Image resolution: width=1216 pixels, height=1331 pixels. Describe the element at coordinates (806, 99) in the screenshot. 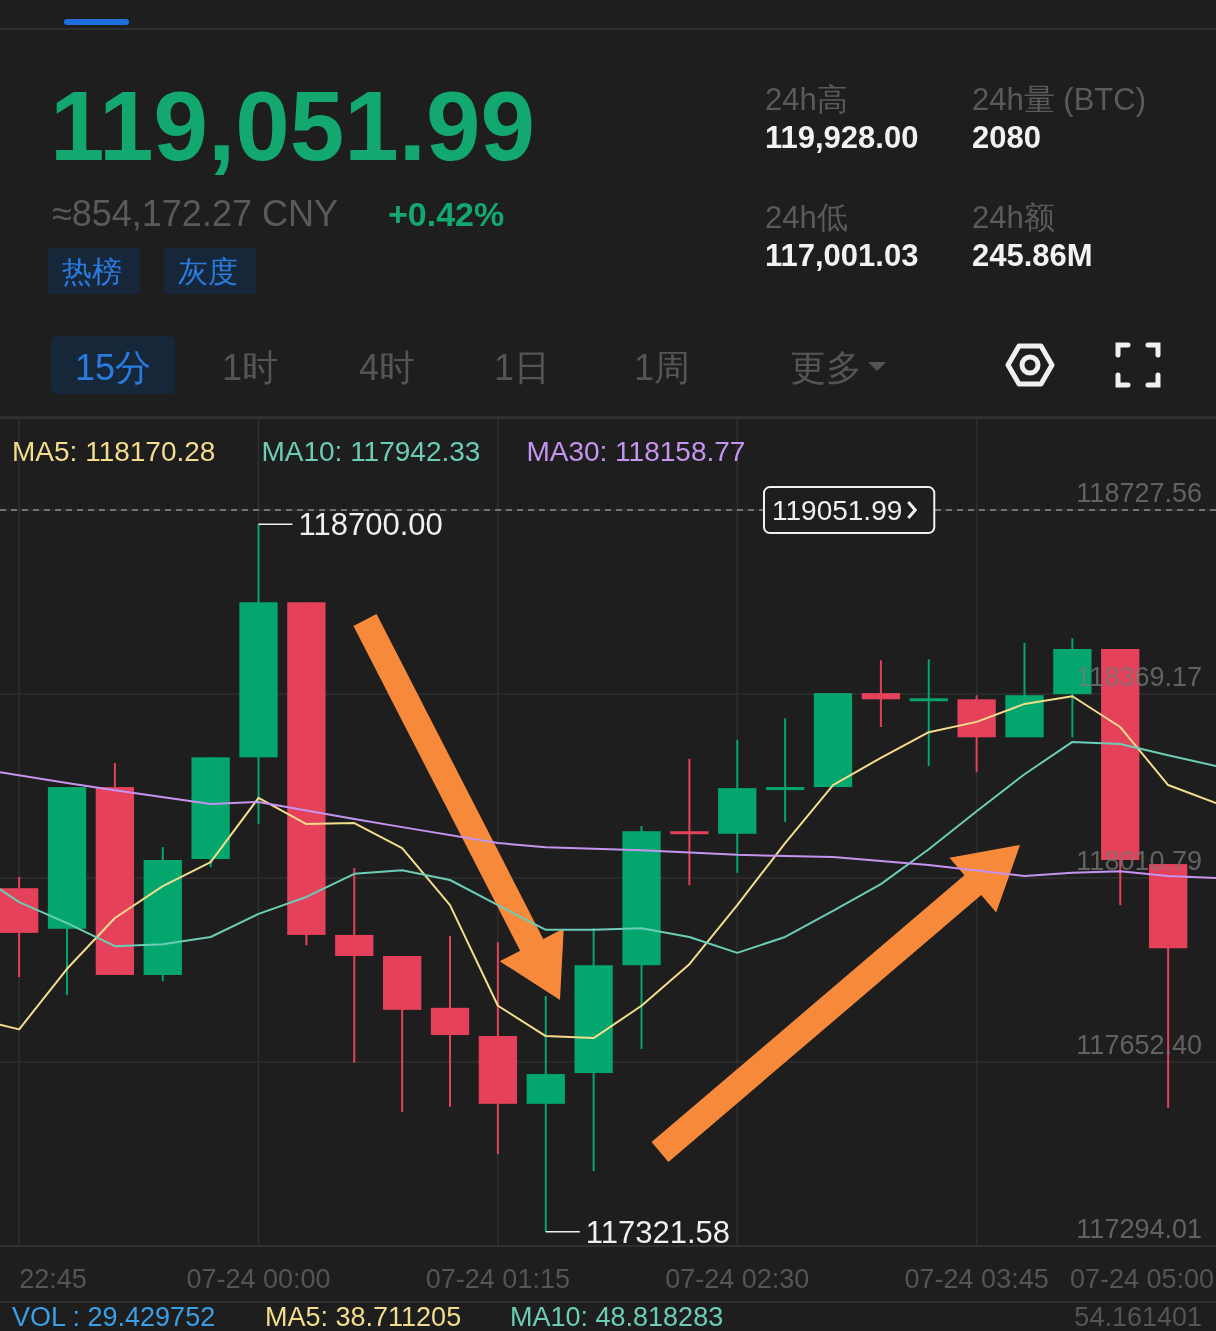

I see `text: 24h高` at that location.